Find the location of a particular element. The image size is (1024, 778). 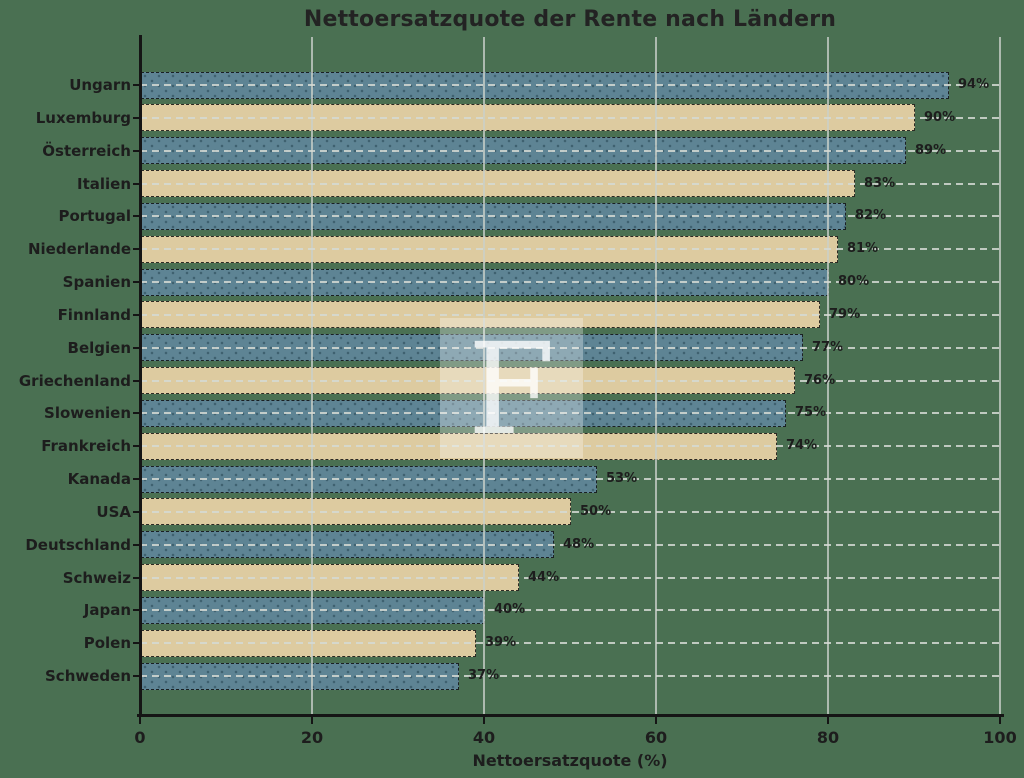

x-tick-label: 100 is located at coordinates (1000, 737).